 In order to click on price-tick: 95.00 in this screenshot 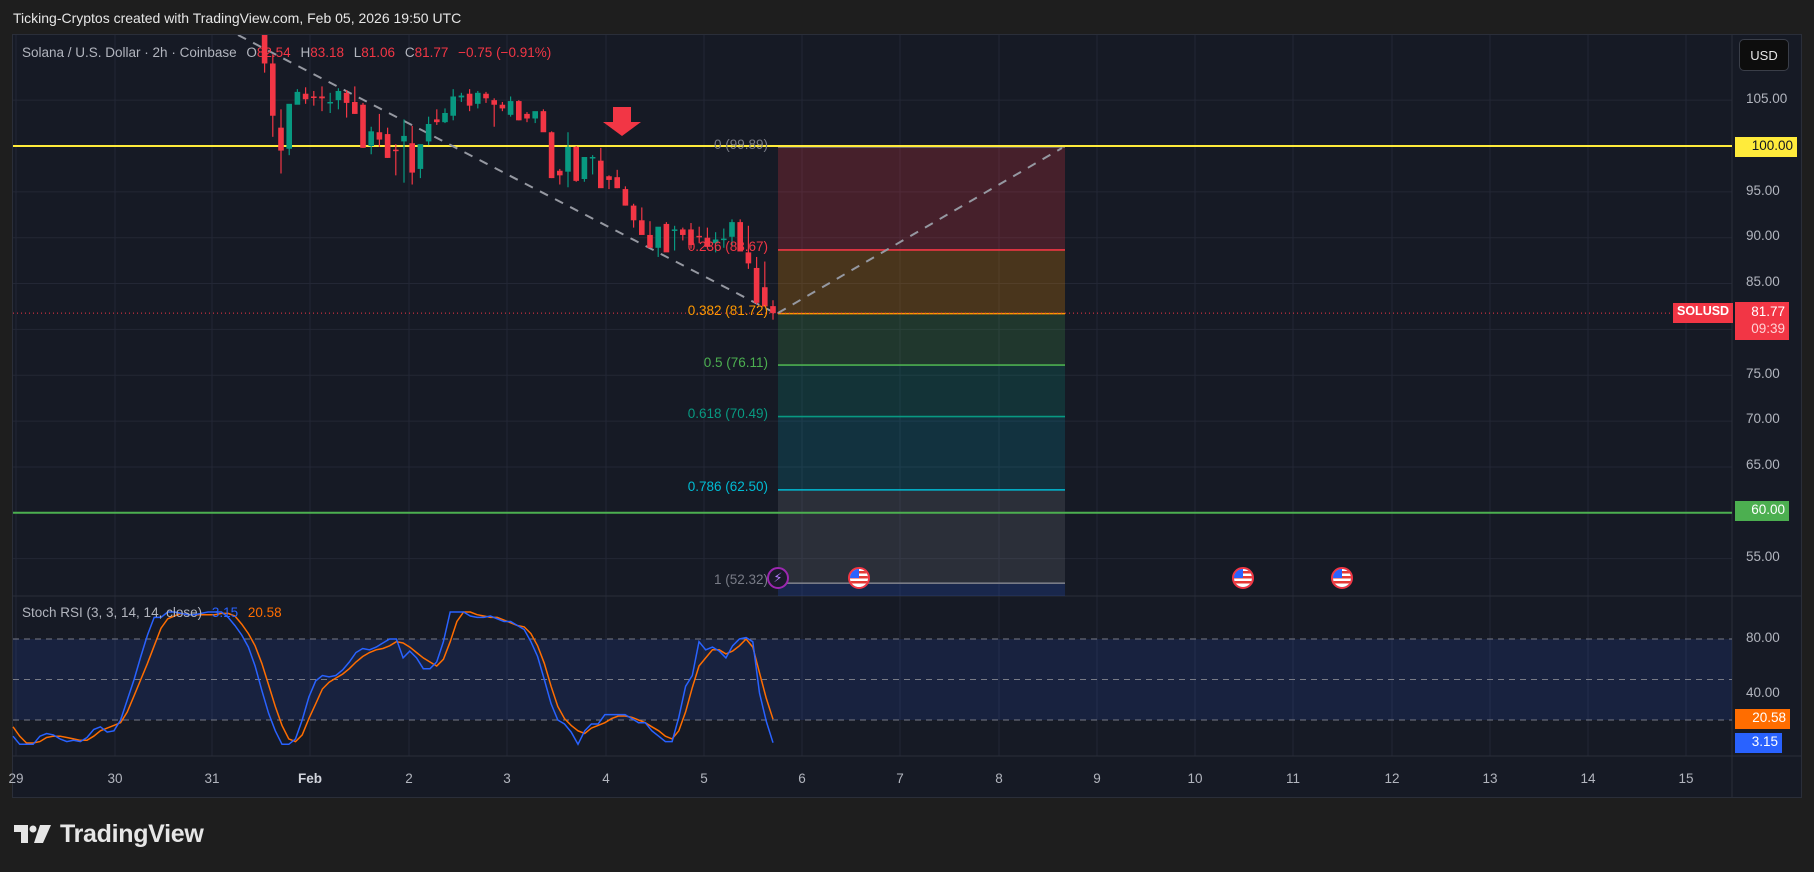, I will do `click(1763, 190)`.